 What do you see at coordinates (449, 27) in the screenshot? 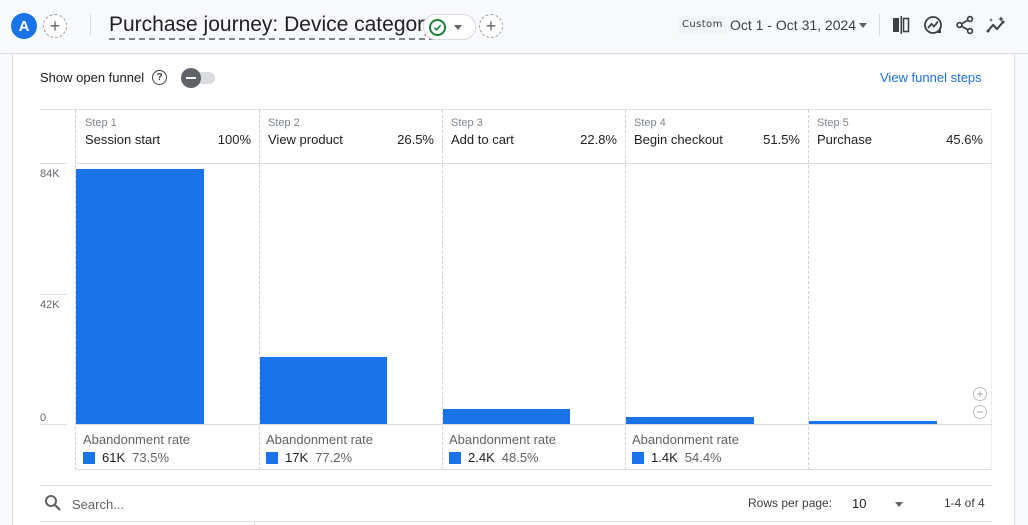
I see `report-status-dropdown` at bounding box center [449, 27].